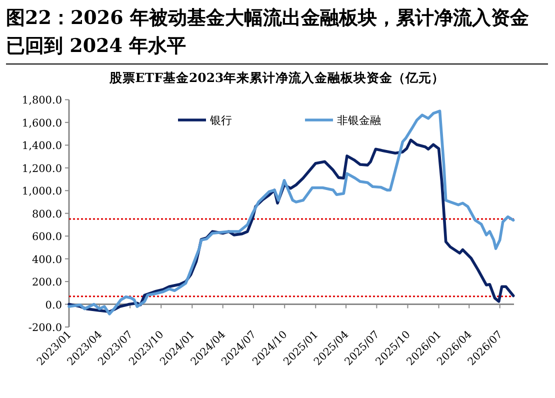 The height and width of the screenshot is (398, 555). What do you see at coordinates (45, 328) in the screenshot?
I see `y-tick-label: -200.0` at bounding box center [45, 328].